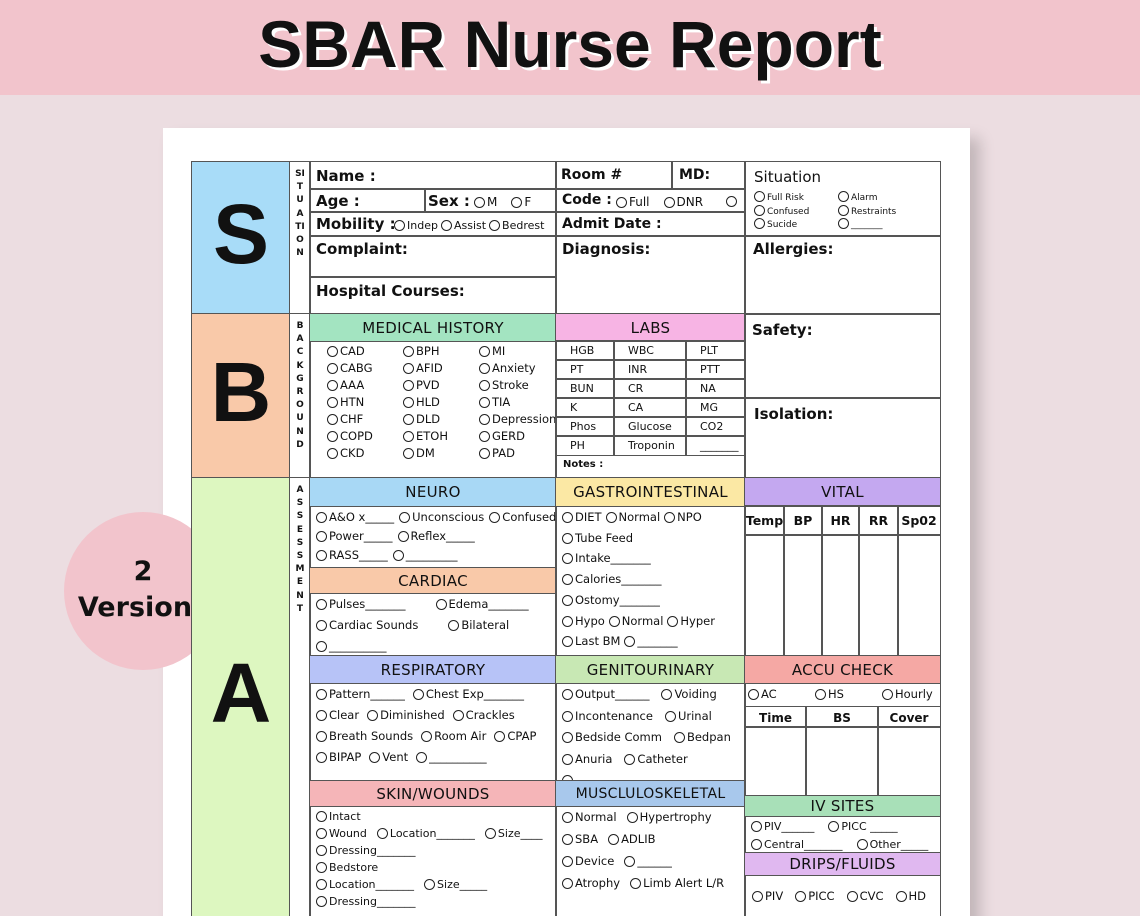 This screenshot has height=916, width=1140. What do you see at coordinates (504, 385) in the screenshot?
I see `option: Stroke` at bounding box center [504, 385].